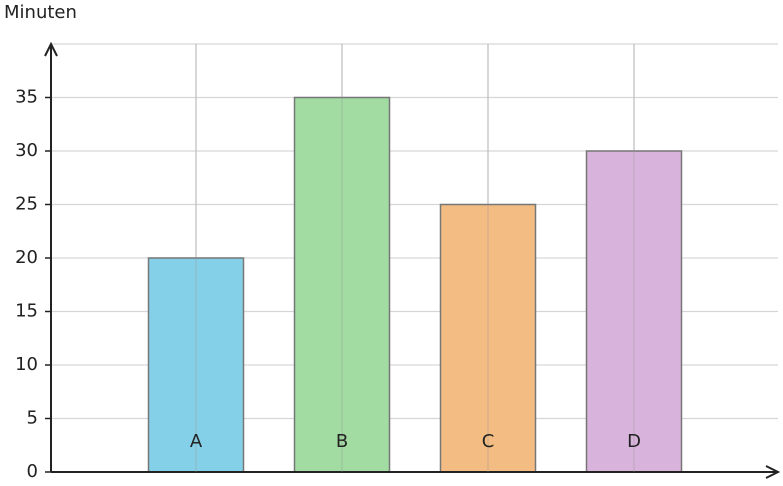  I want to click on x-tick-label: A, so click(196, 441).